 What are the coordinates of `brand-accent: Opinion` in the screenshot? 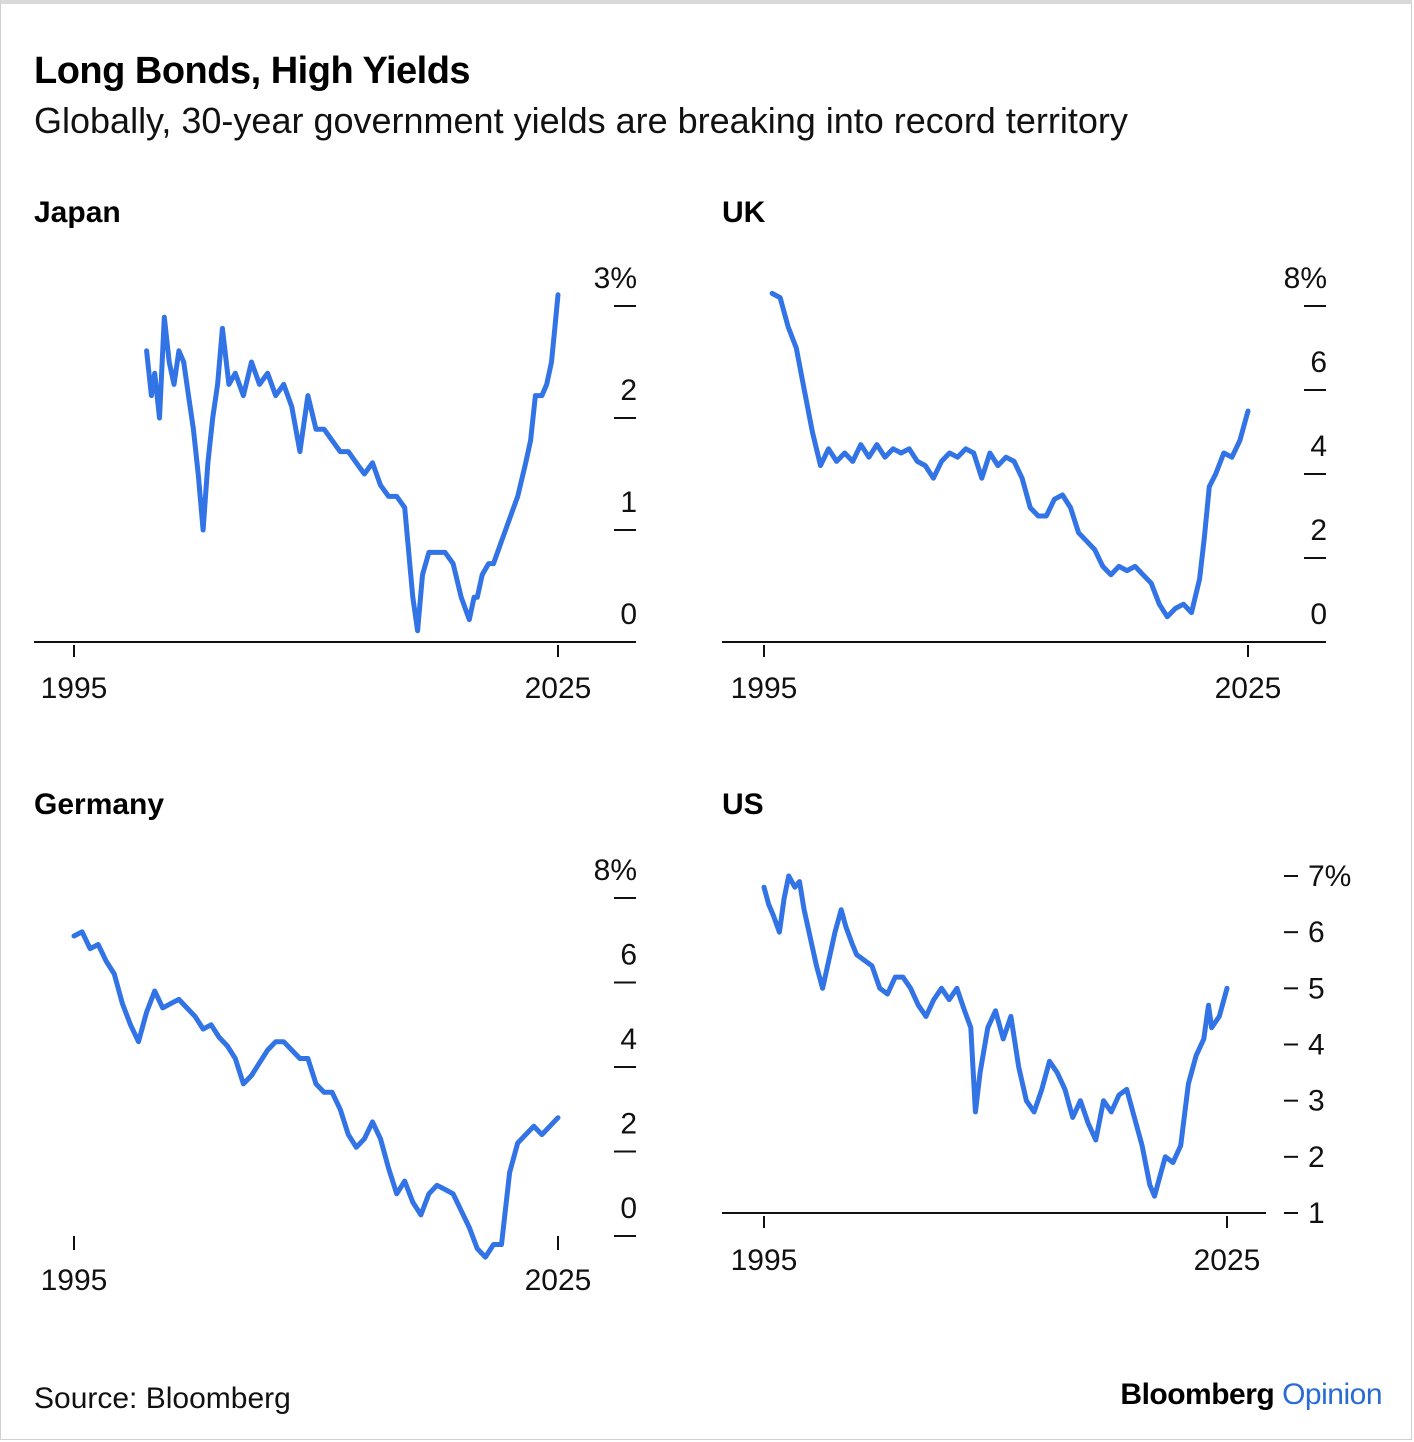 It's located at (1332, 1394).